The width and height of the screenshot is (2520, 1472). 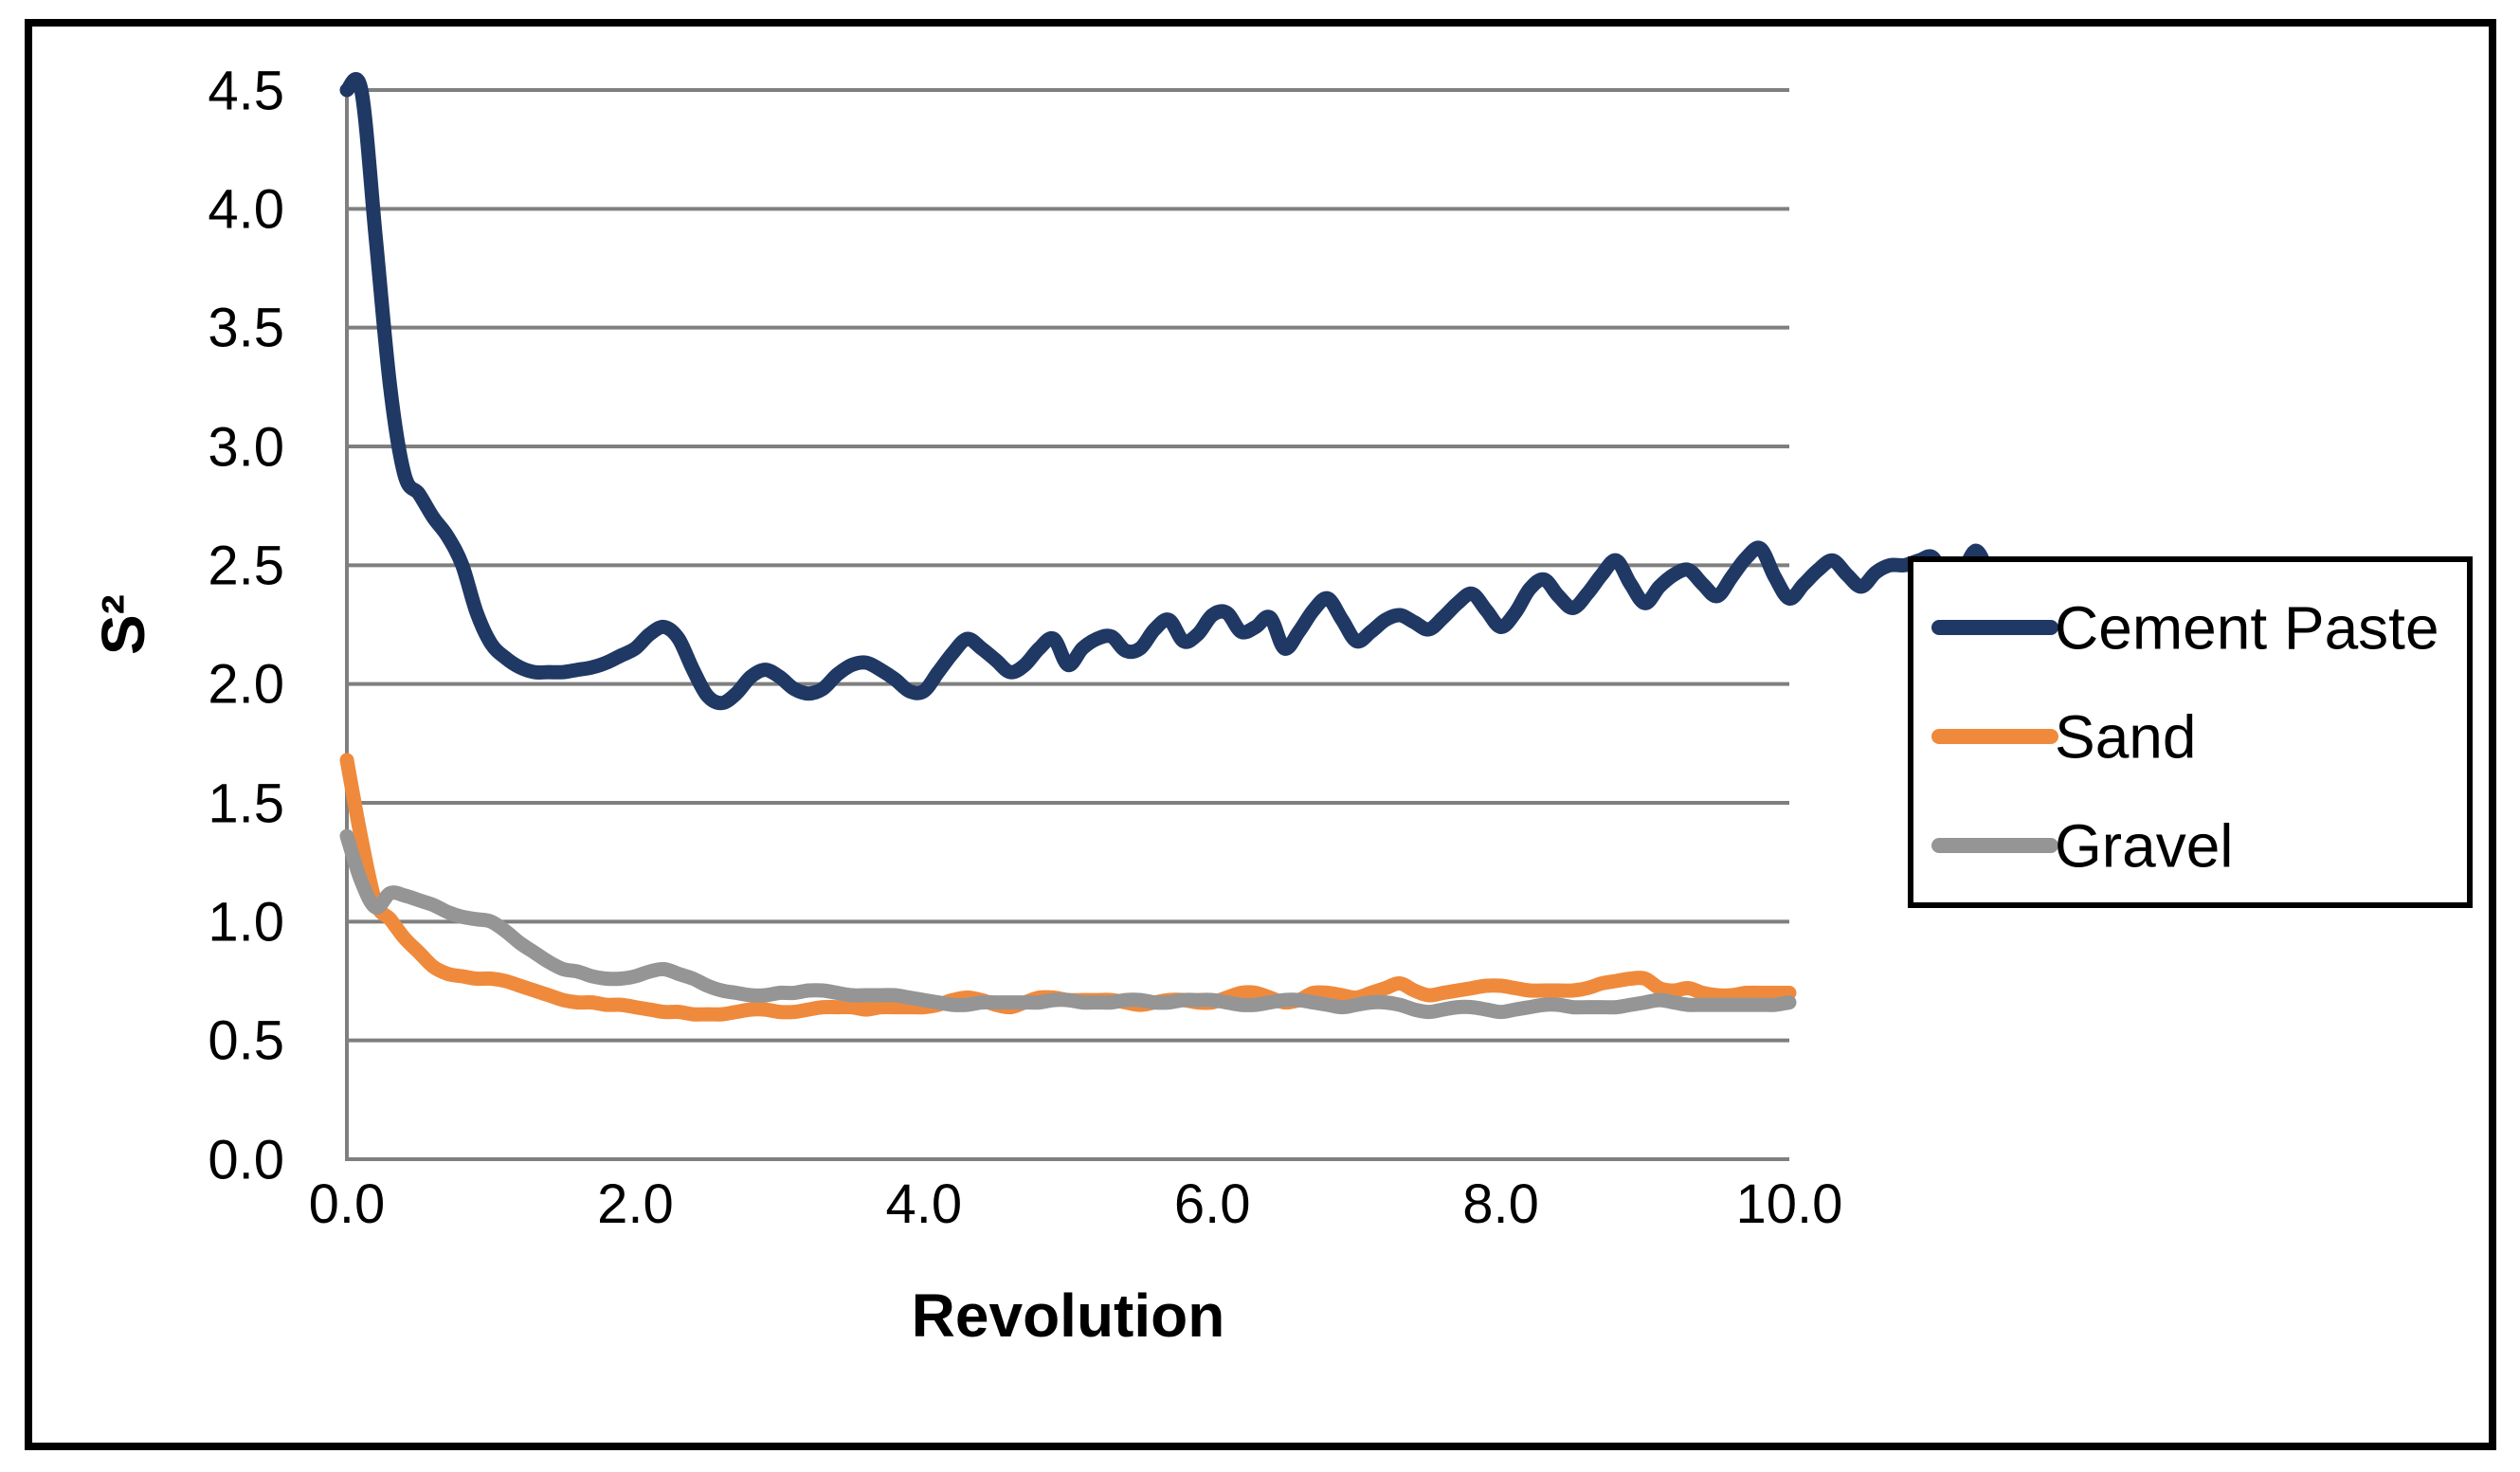 What do you see at coordinates (246, 684) in the screenshot?
I see `y-tick: 2.0` at bounding box center [246, 684].